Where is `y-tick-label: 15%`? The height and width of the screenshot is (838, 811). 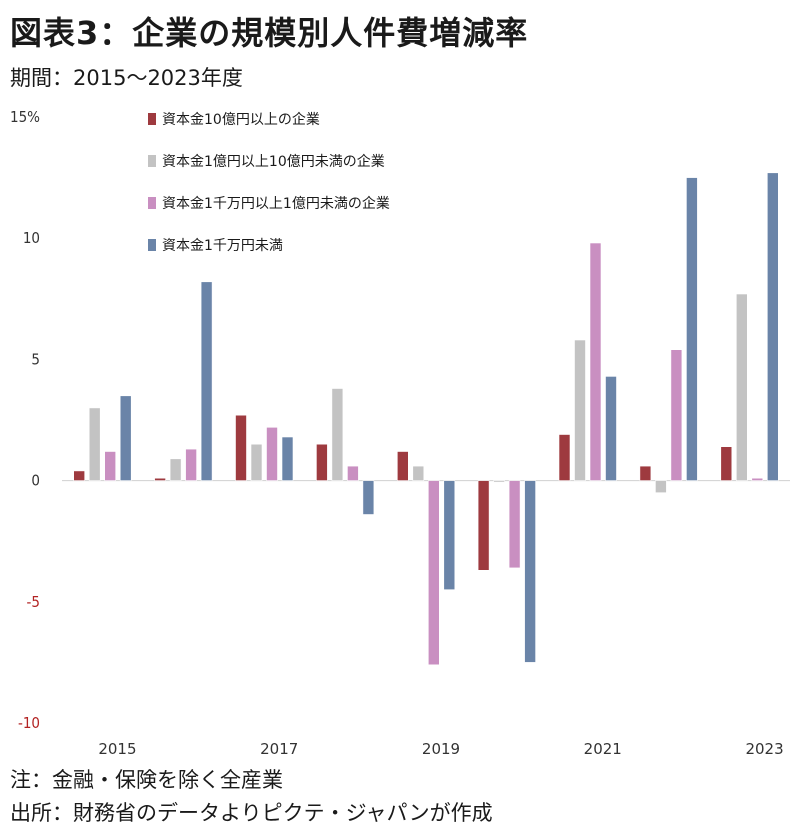
y-tick-label: 15% is located at coordinates (25, 117).